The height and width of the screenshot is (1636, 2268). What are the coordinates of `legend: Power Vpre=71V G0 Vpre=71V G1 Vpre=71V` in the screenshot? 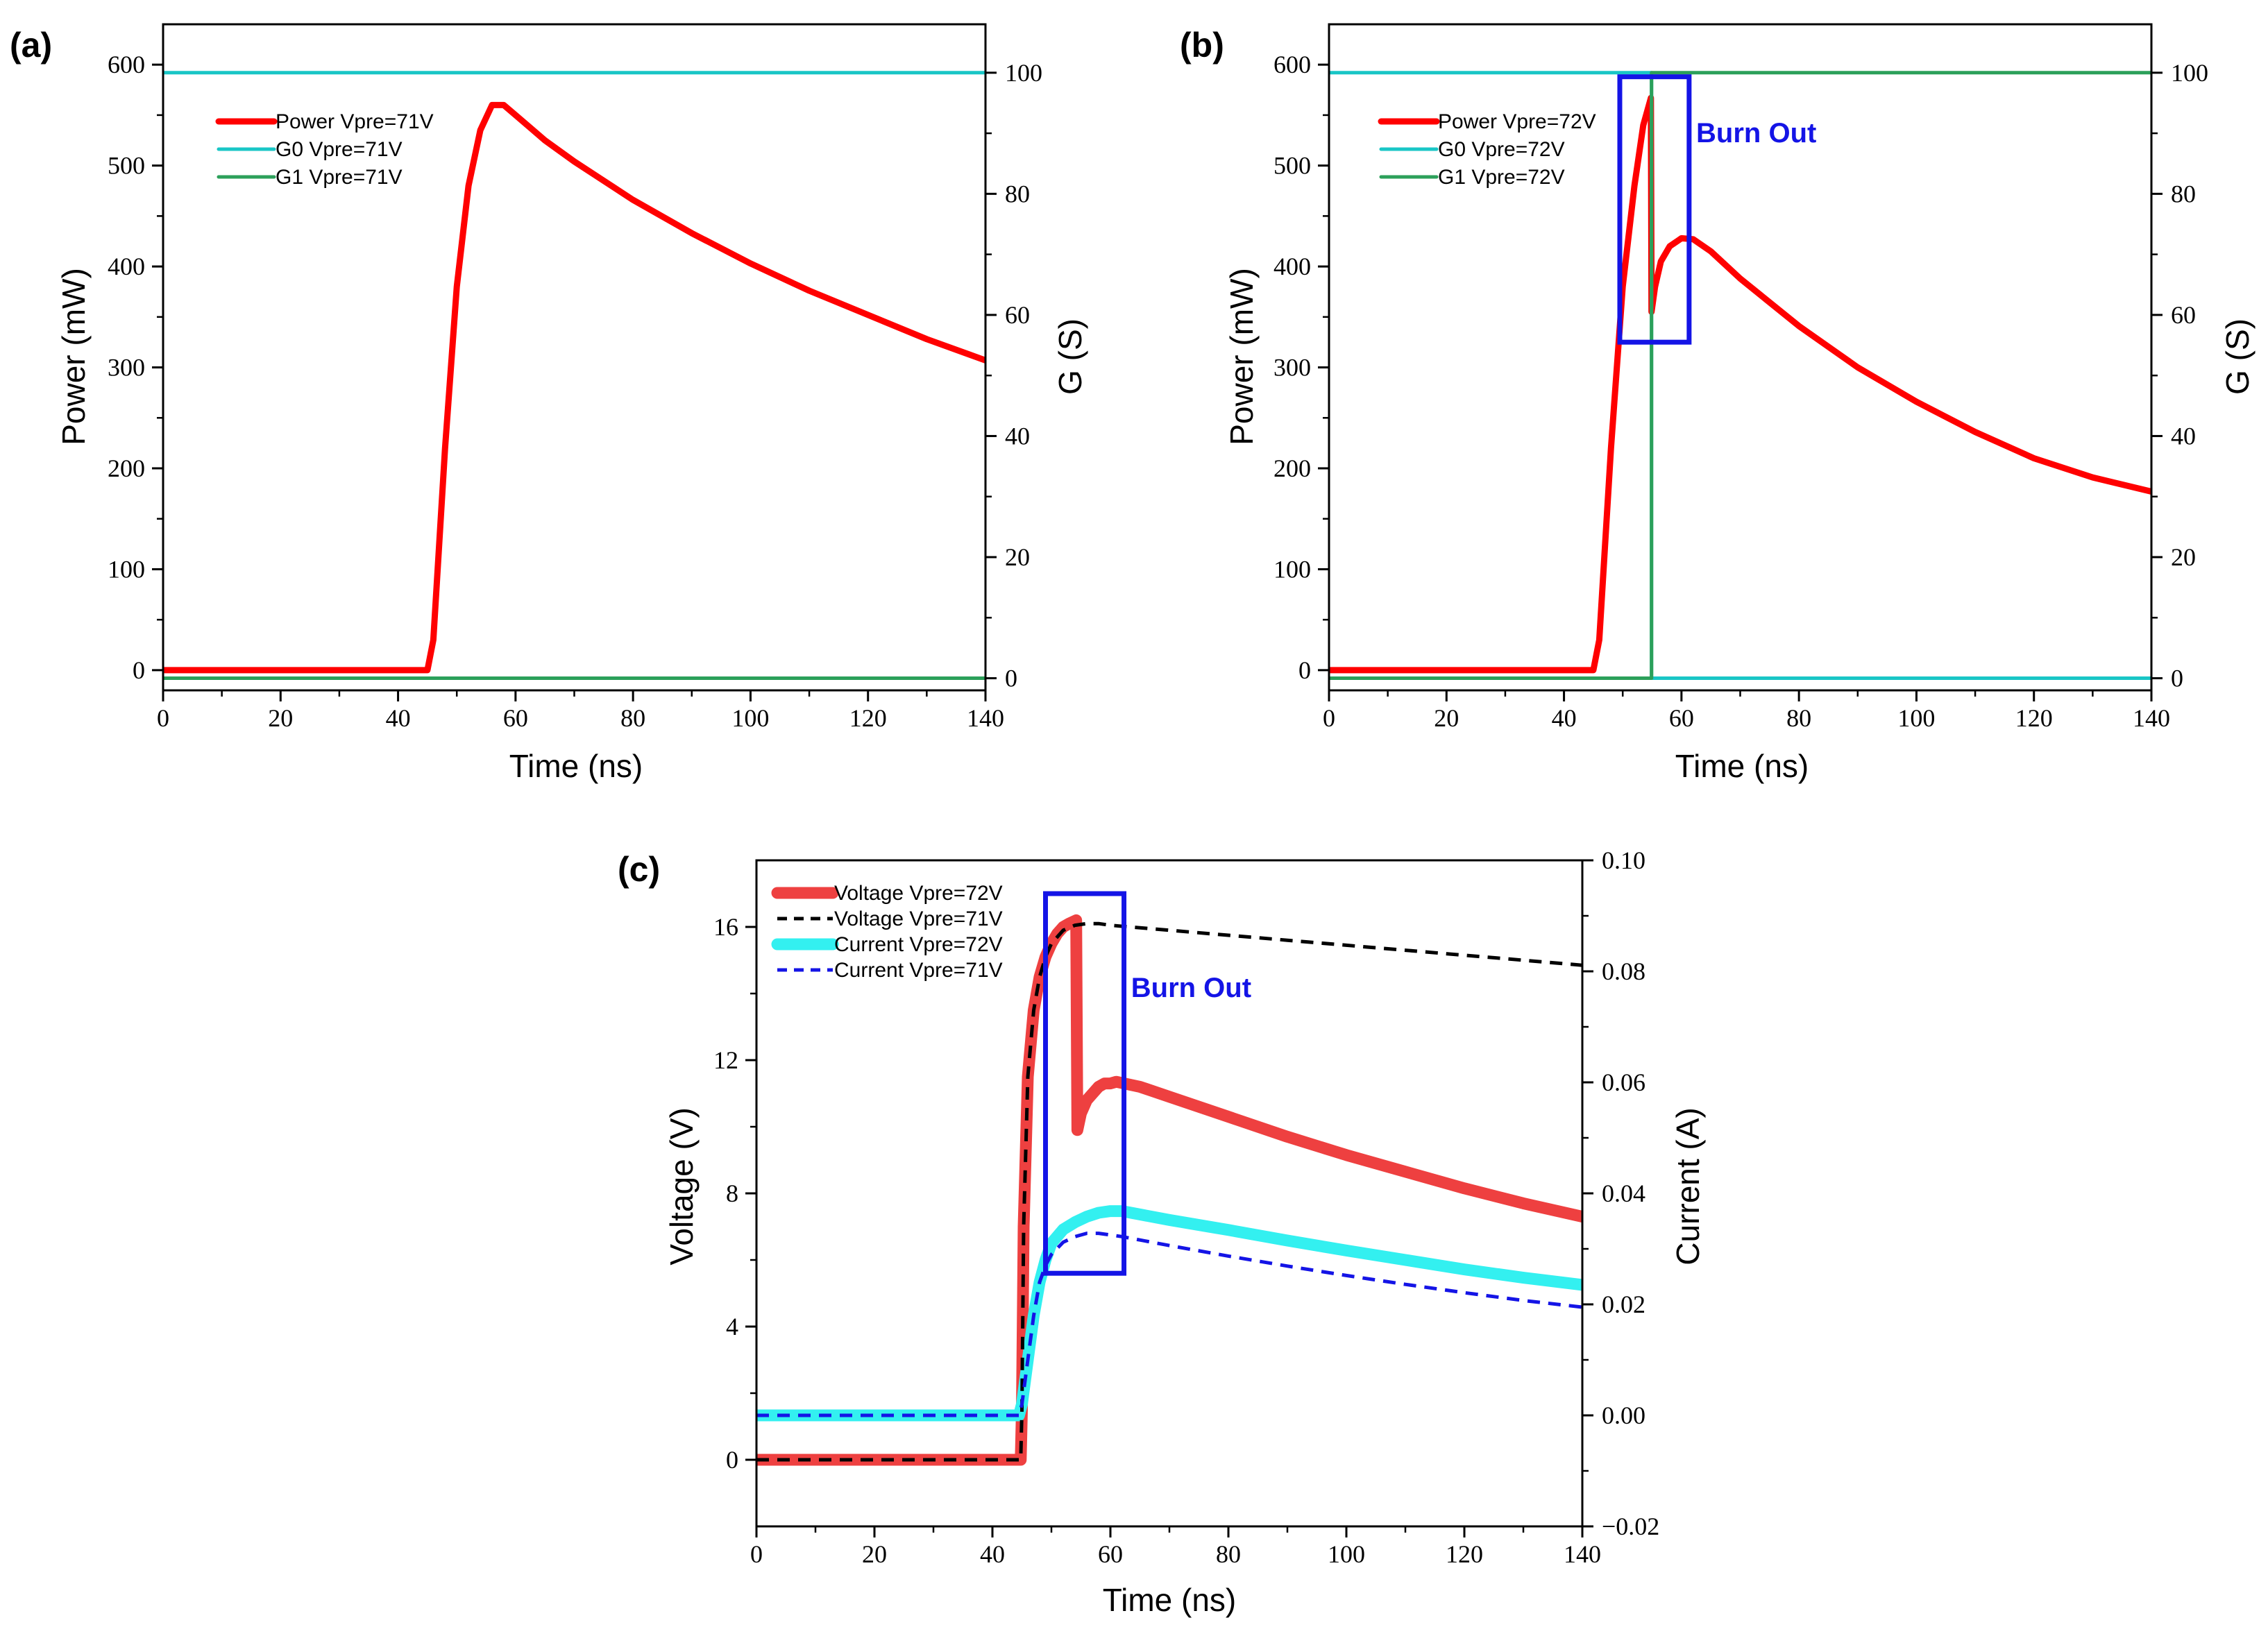 It's located at (324, 149).